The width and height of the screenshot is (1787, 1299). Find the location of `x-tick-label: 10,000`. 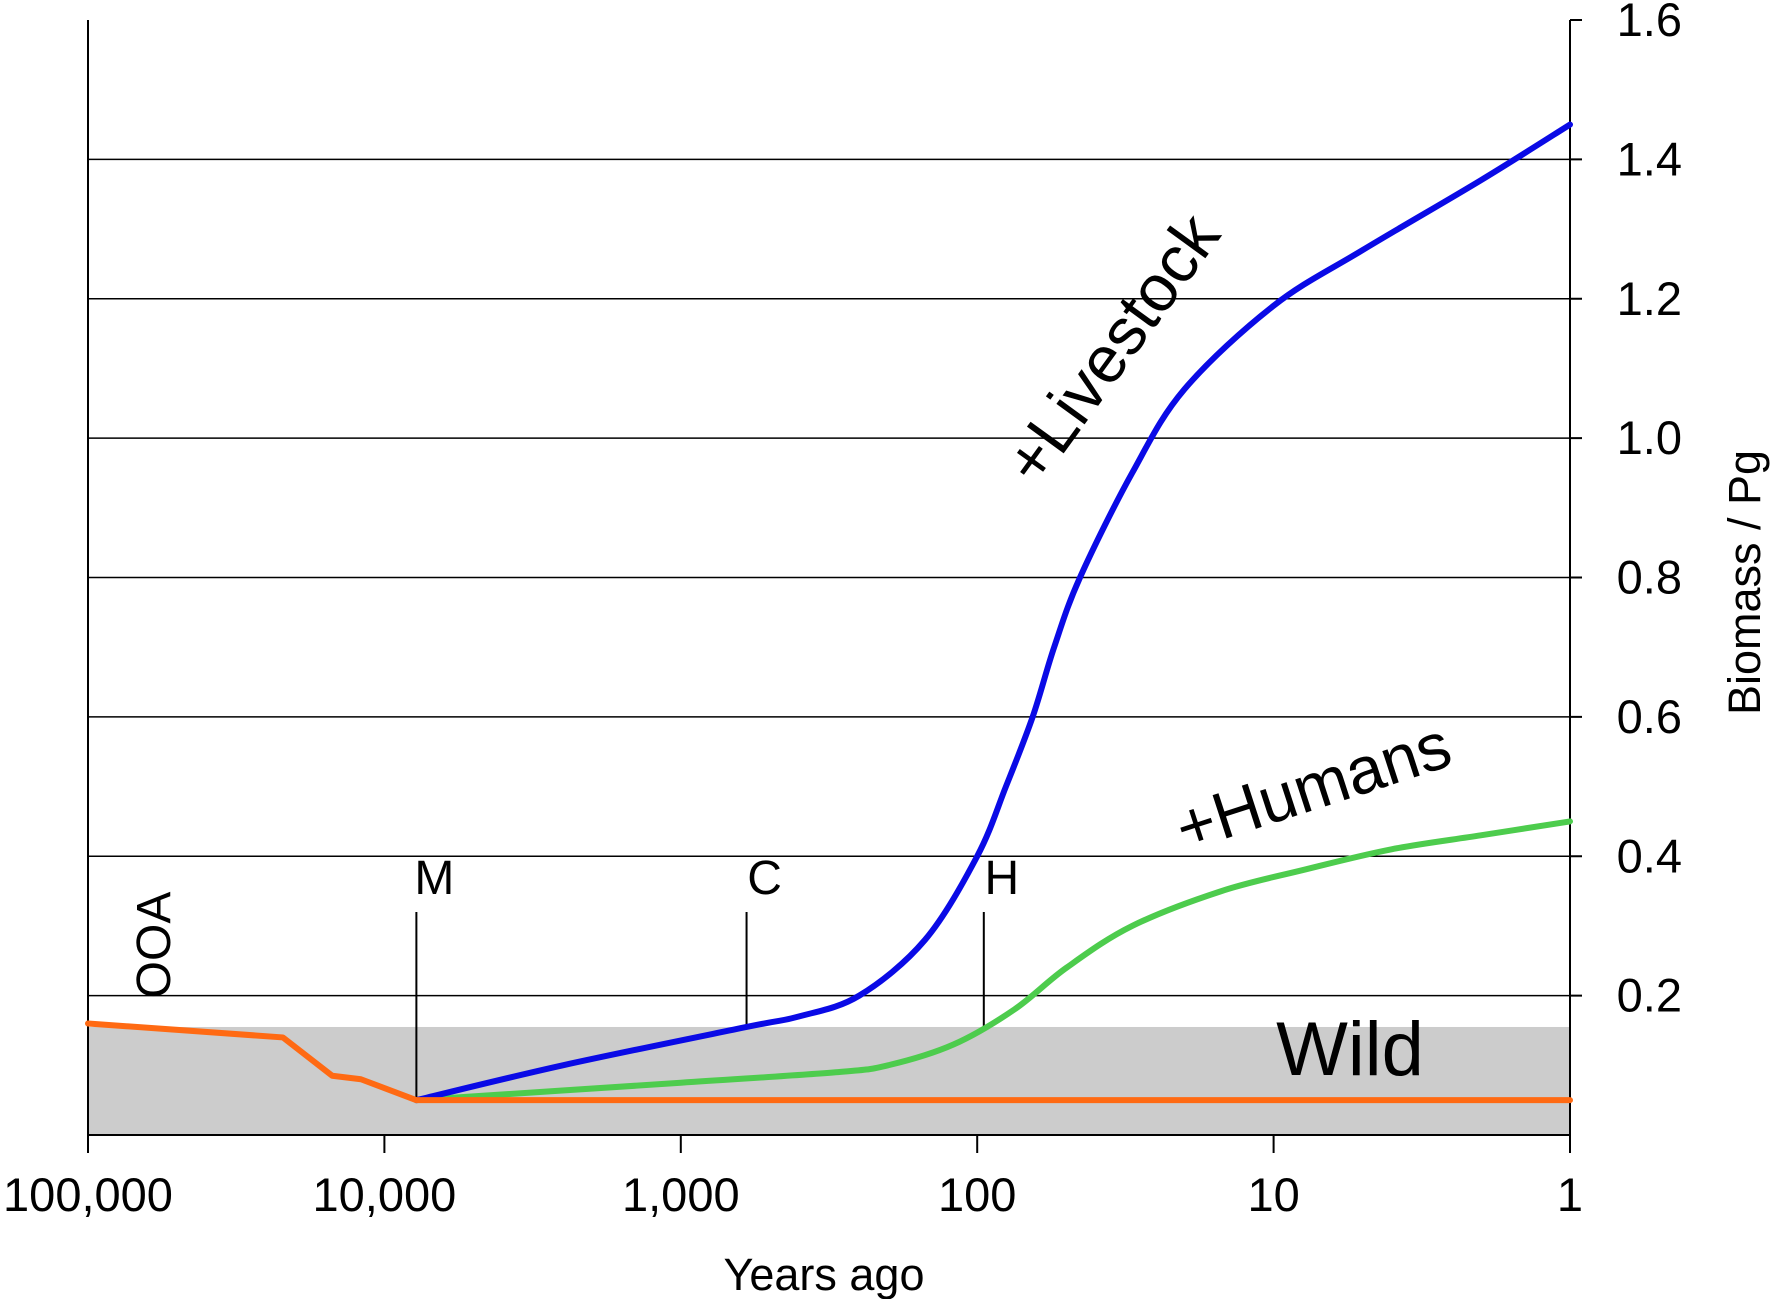

x-tick-label: 10,000 is located at coordinates (385, 1194).